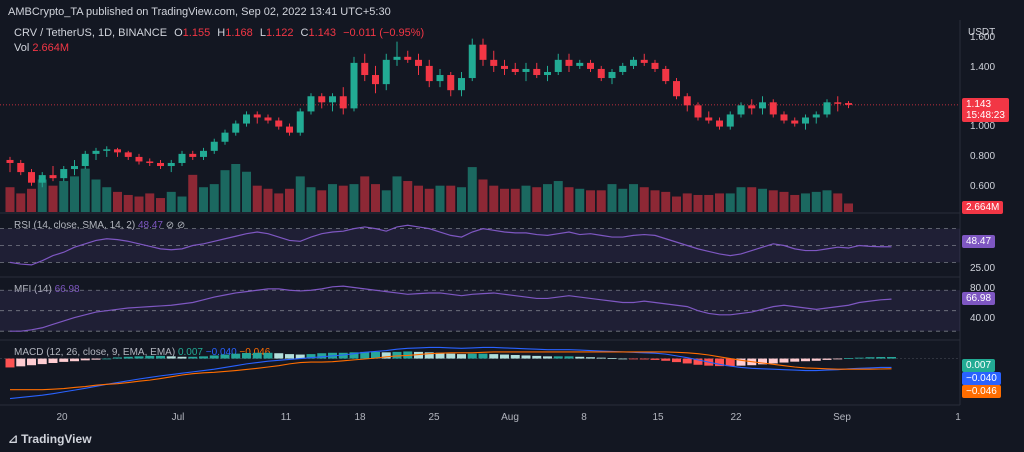 The image size is (1024, 452). What do you see at coordinates (239, 33) in the screenshot?
I see `high-value: 1.168` at bounding box center [239, 33].